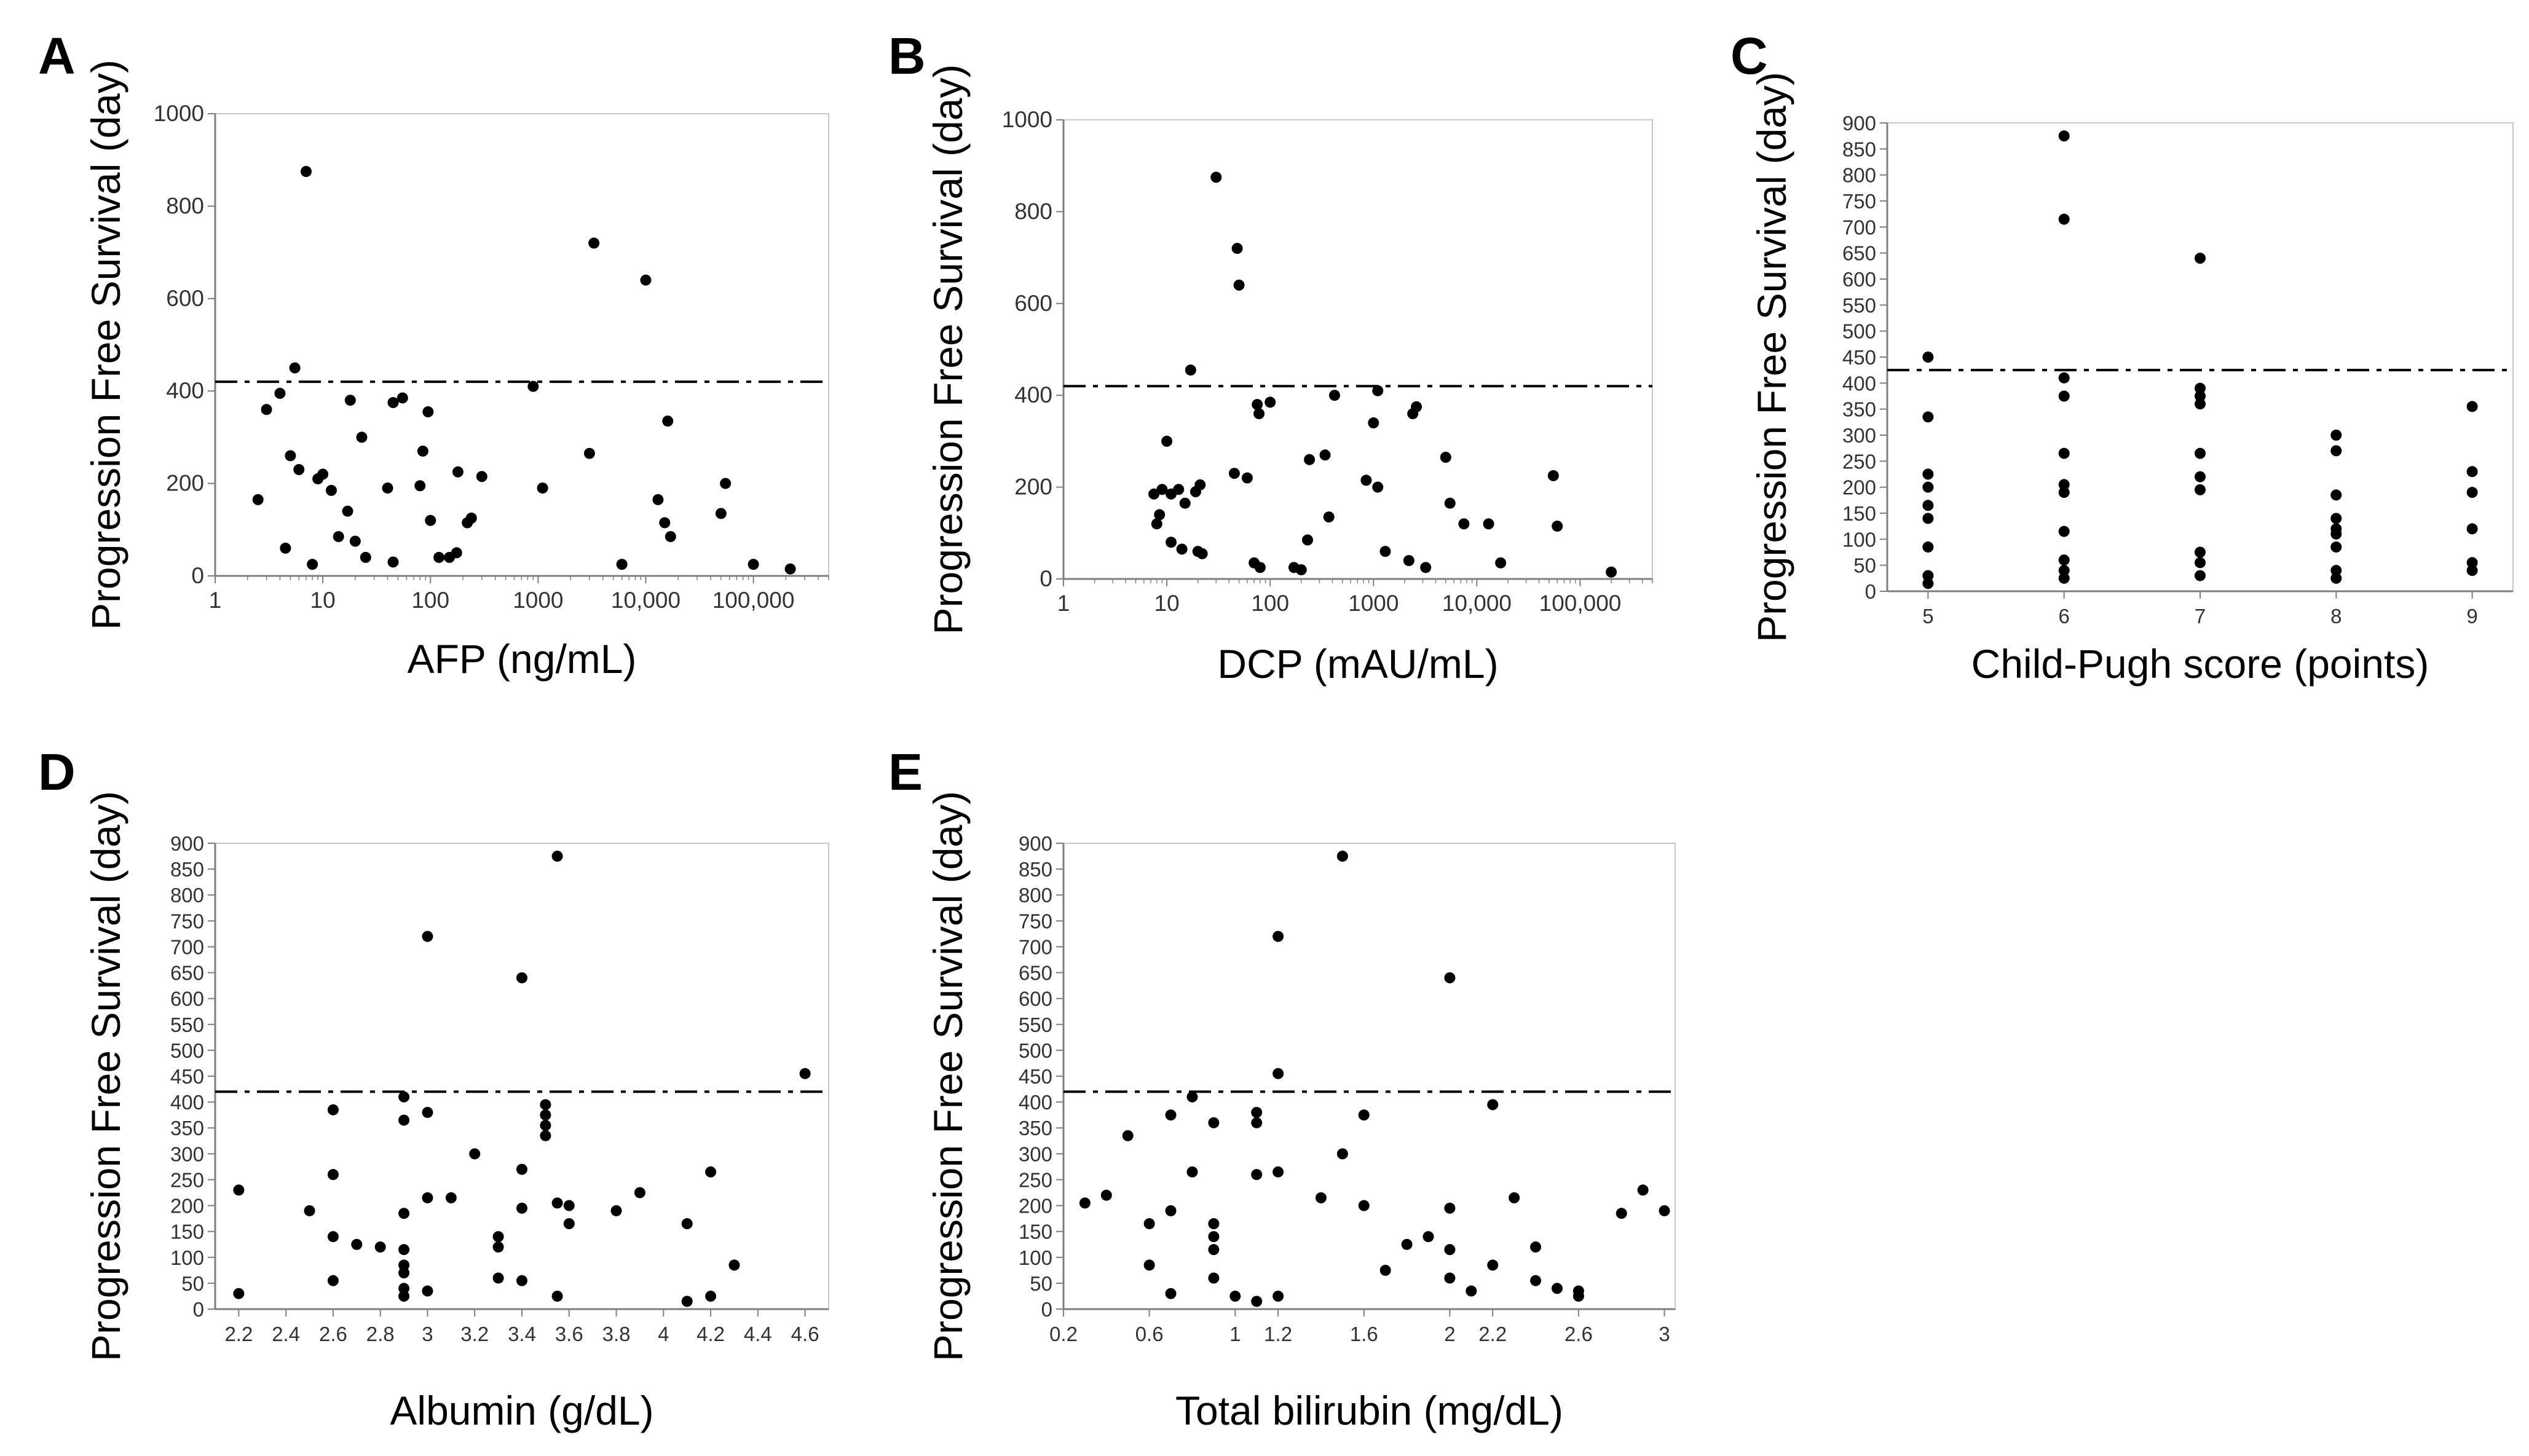 The width and height of the screenshot is (2529, 1456). Describe the element at coordinates (1580, 603) in the screenshot. I see `x-tick-label: 100,000` at that location.